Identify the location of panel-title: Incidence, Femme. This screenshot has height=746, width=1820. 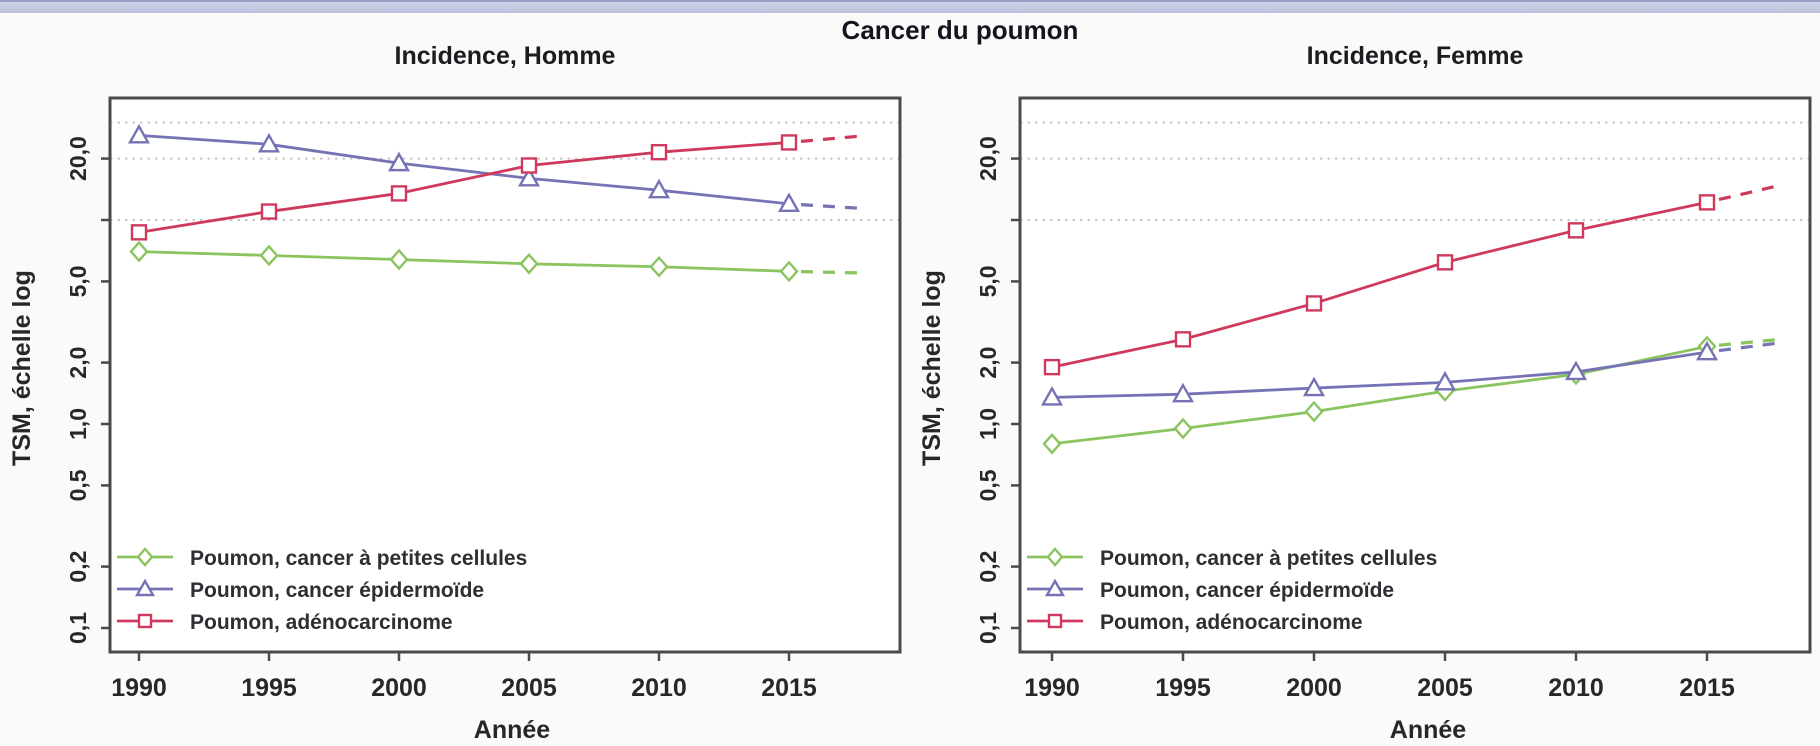
(1415, 56).